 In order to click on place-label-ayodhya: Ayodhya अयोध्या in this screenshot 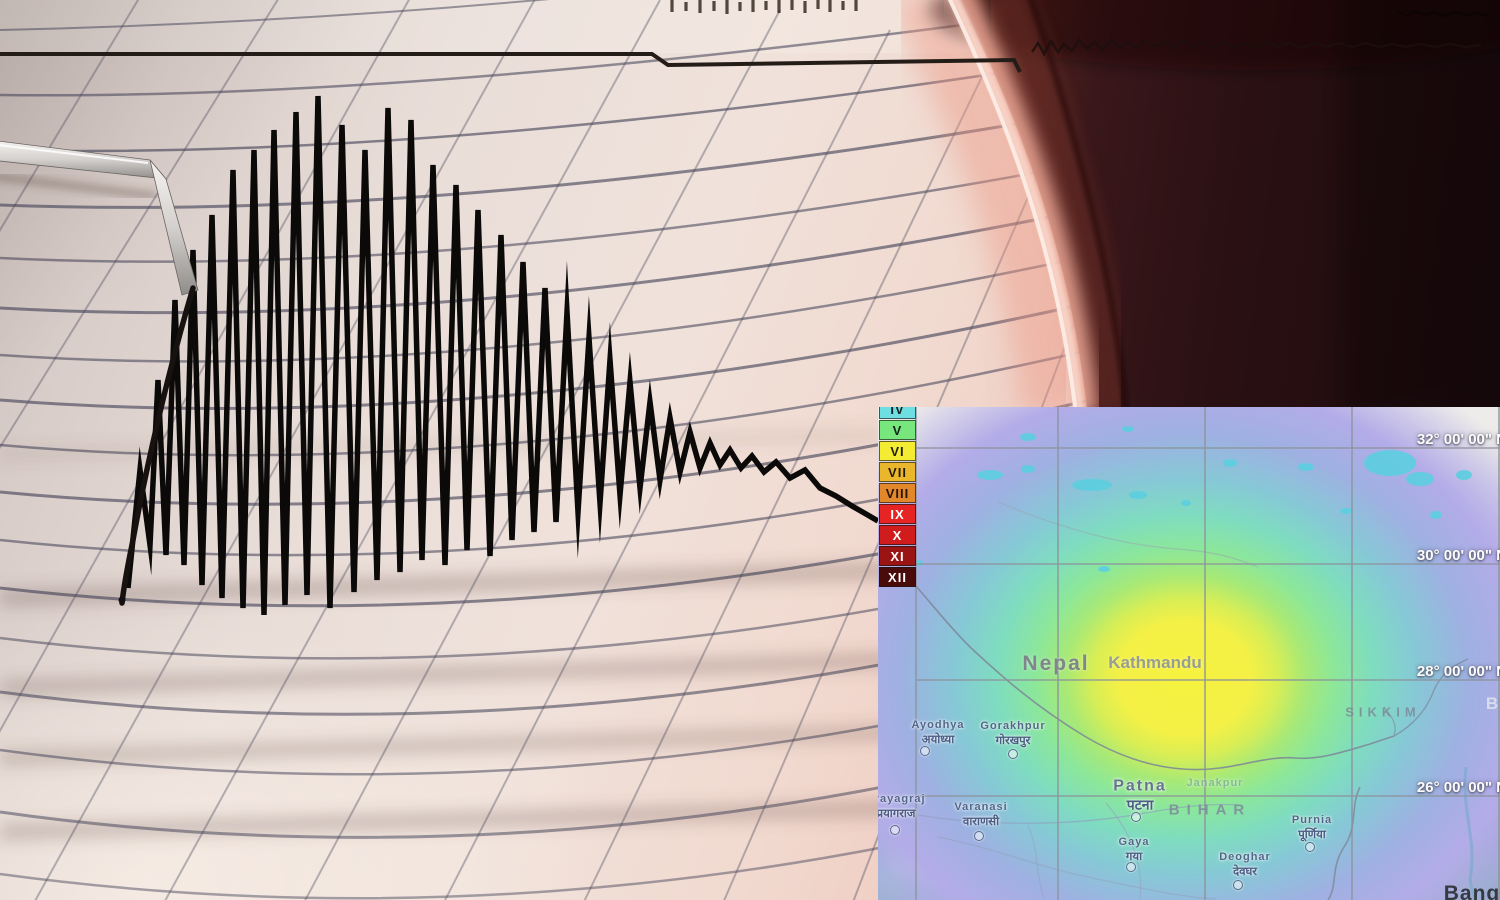, I will do `click(937, 733)`.